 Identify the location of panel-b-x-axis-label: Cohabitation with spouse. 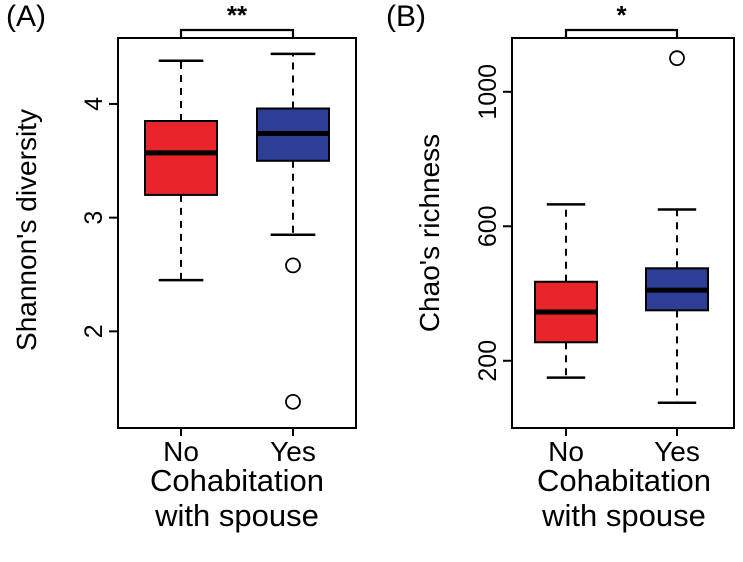
(624, 498).